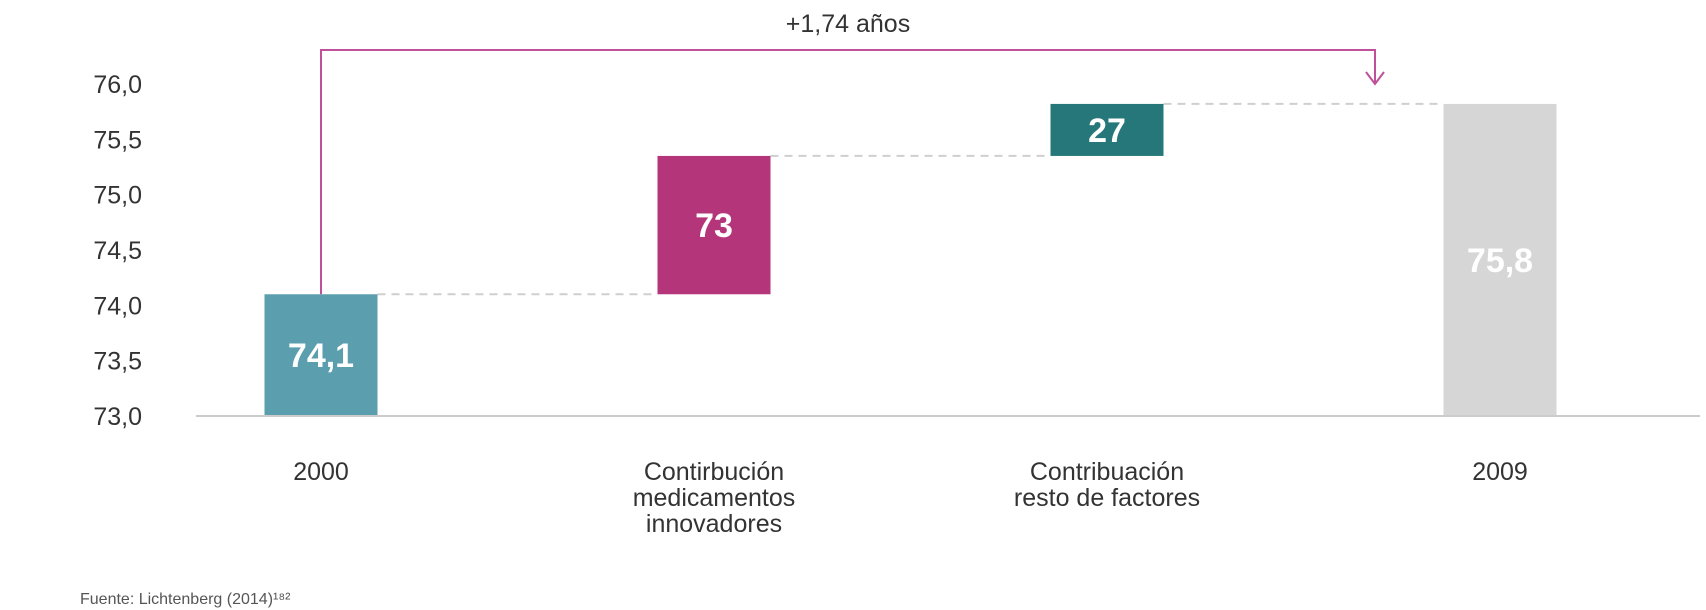 This screenshot has height=610, width=1706. What do you see at coordinates (848, 24) in the screenshot?
I see `change-annotation: +1,74 años` at bounding box center [848, 24].